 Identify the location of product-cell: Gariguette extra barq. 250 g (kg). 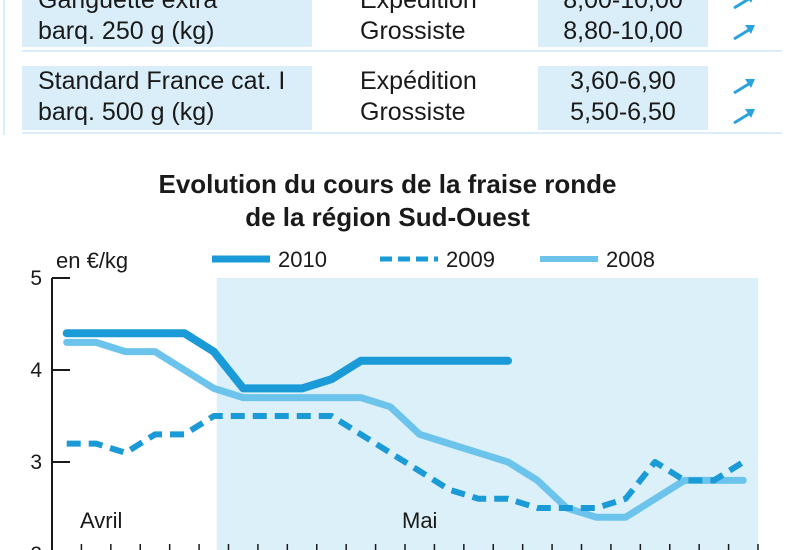
(167, 23).